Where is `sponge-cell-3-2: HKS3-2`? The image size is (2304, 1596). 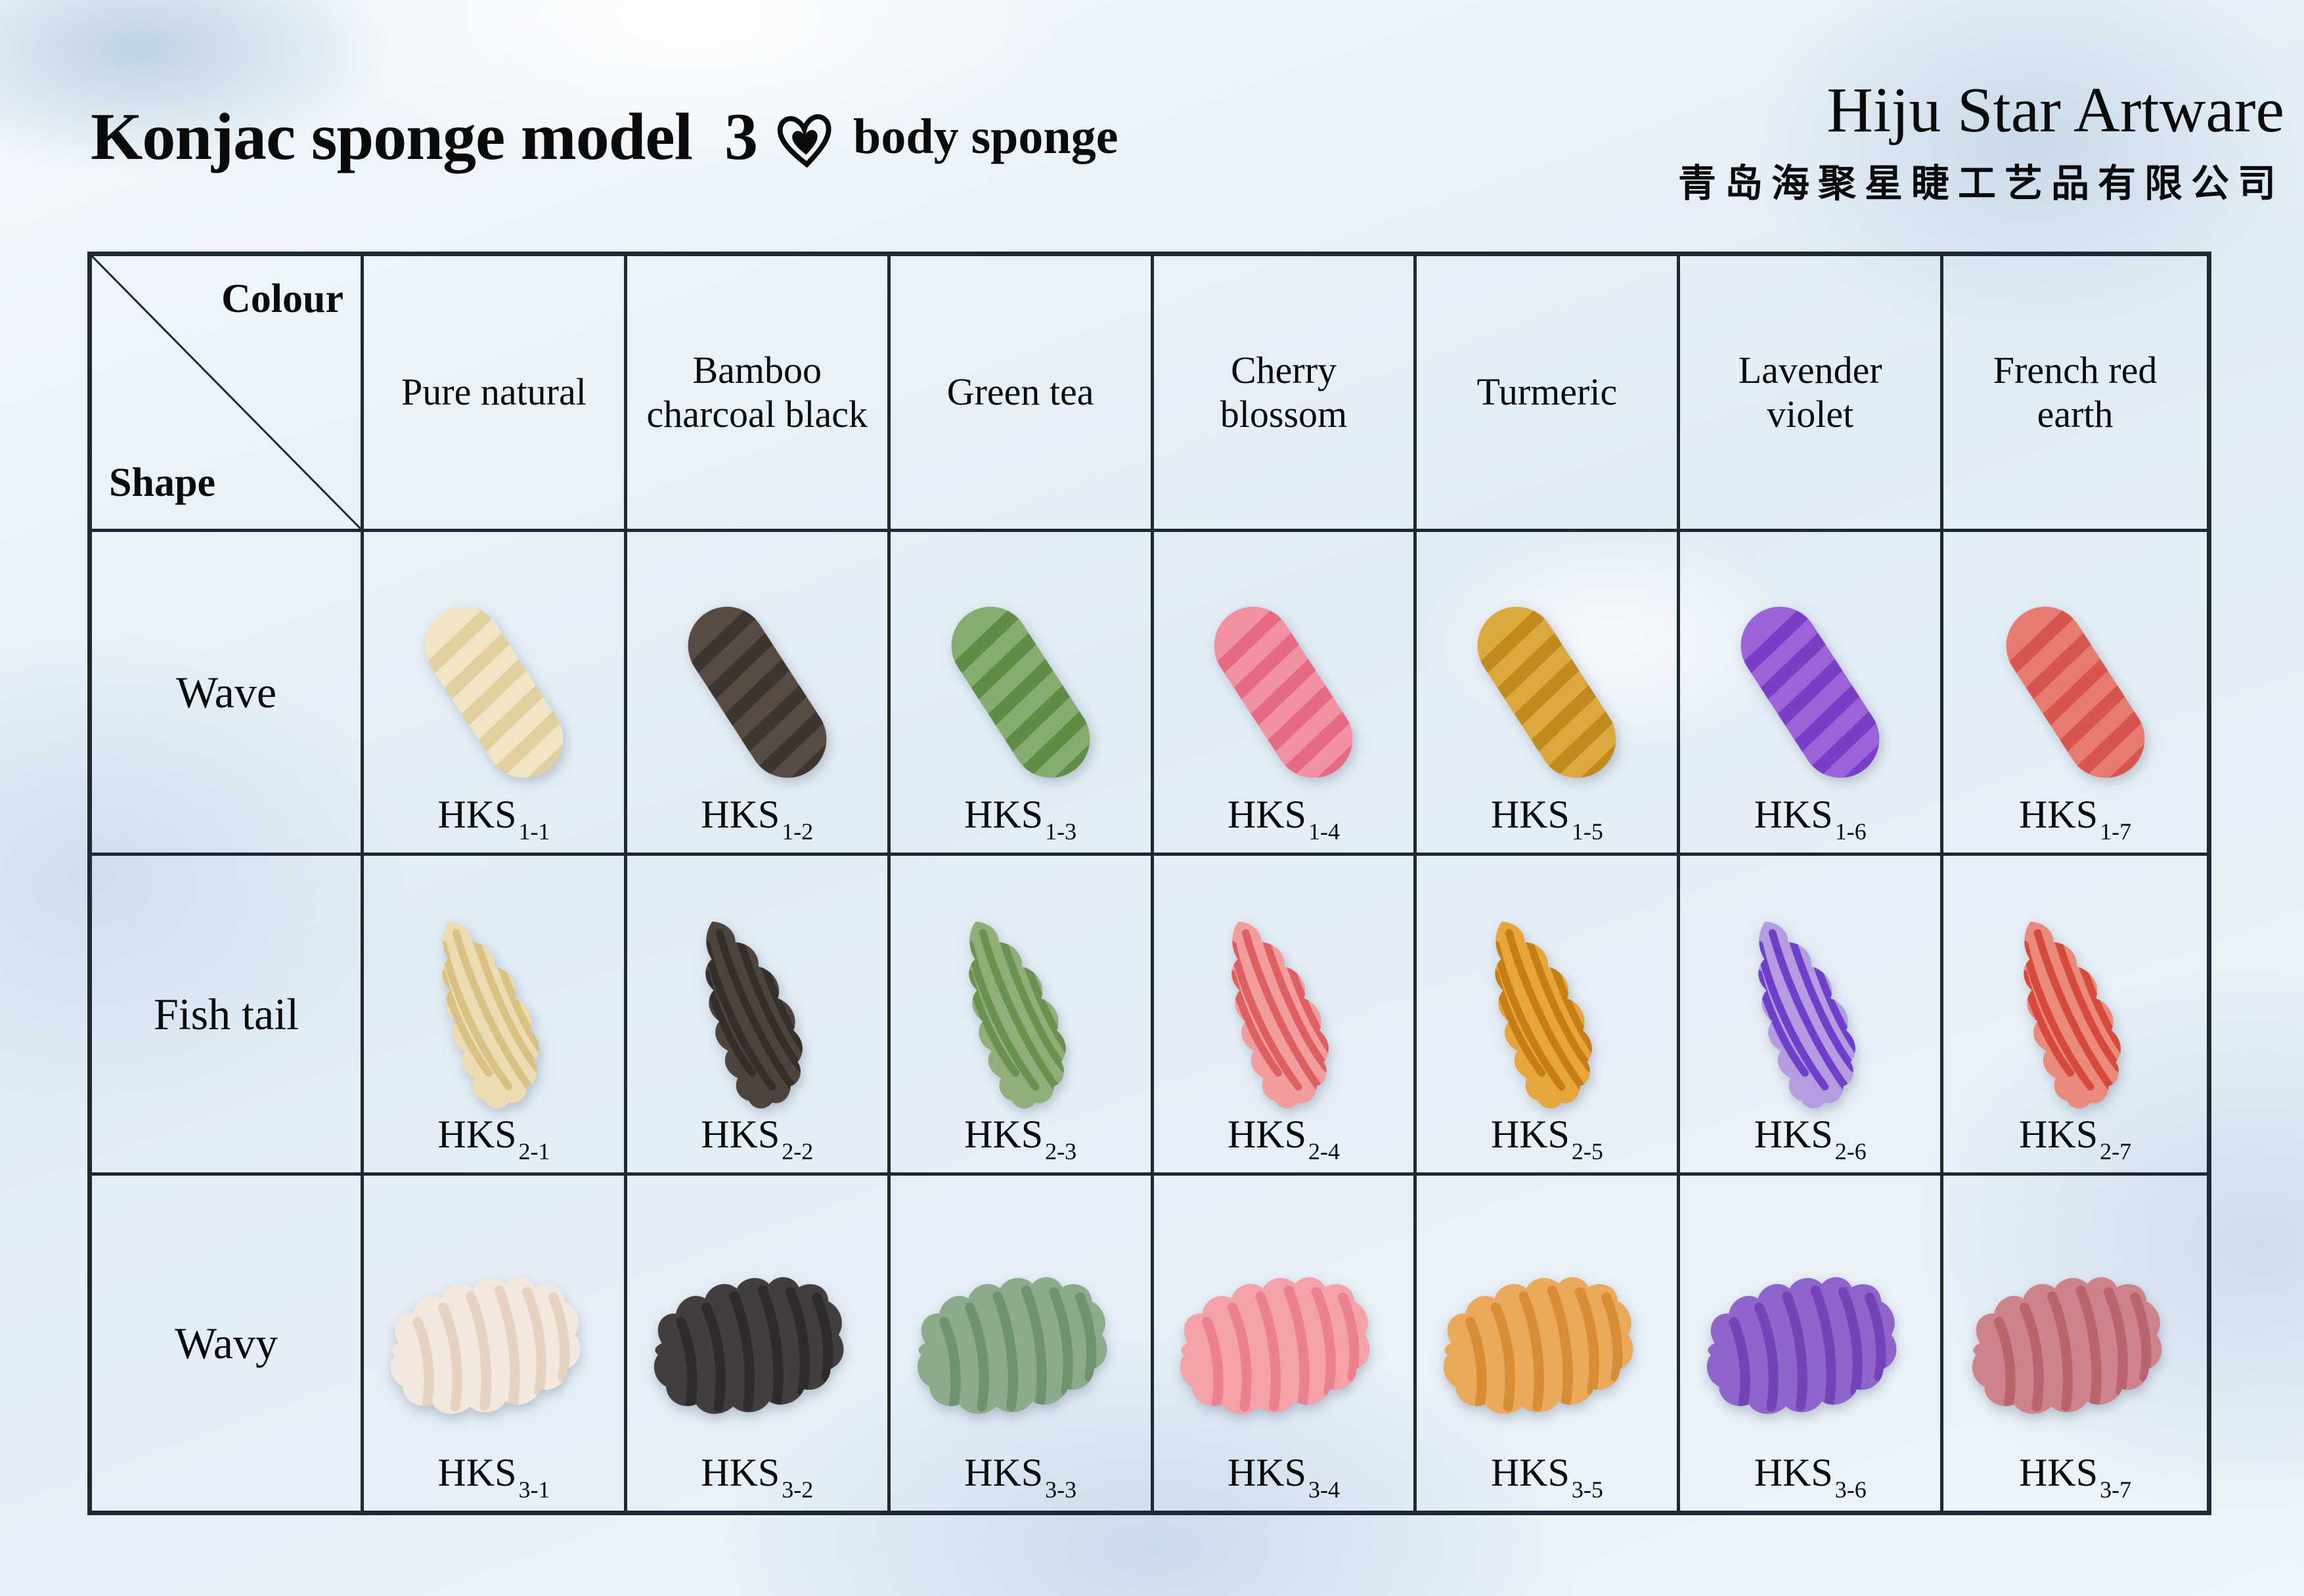
sponge-cell-3-2: HKS3-2 is located at coordinates (759, 1343).